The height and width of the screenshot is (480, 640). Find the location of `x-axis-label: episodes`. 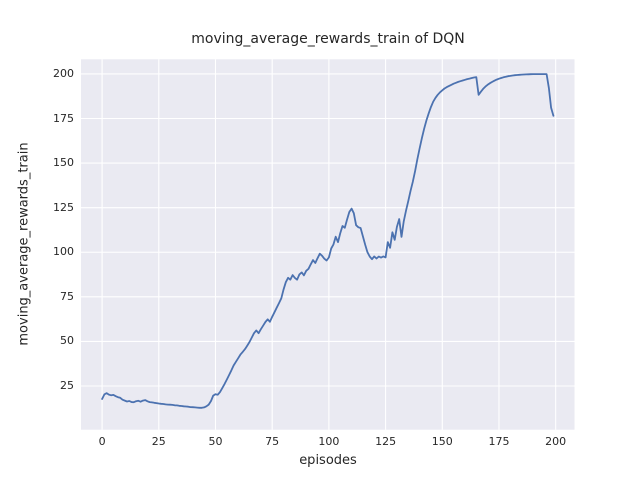

x-axis-label: episodes is located at coordinates (328, 460).